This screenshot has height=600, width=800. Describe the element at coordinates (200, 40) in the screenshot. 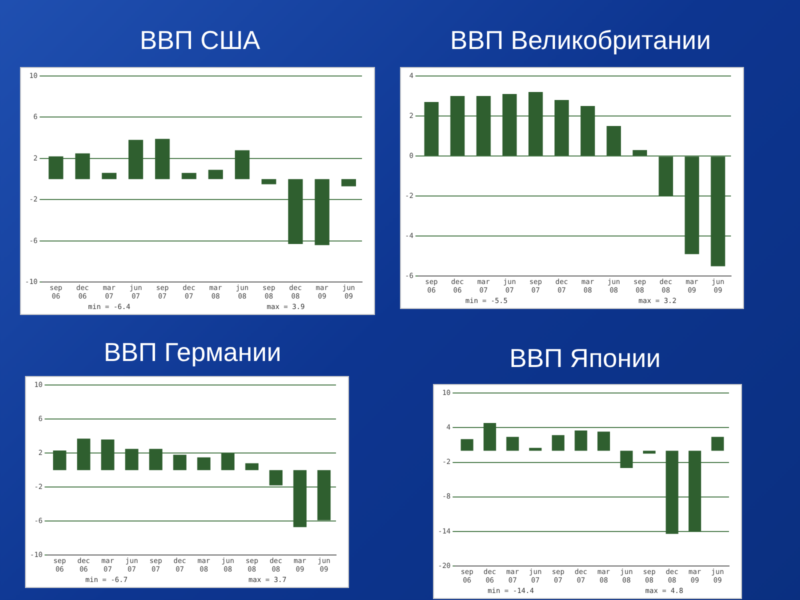

I see `chart-title: ВВП США` at that location.